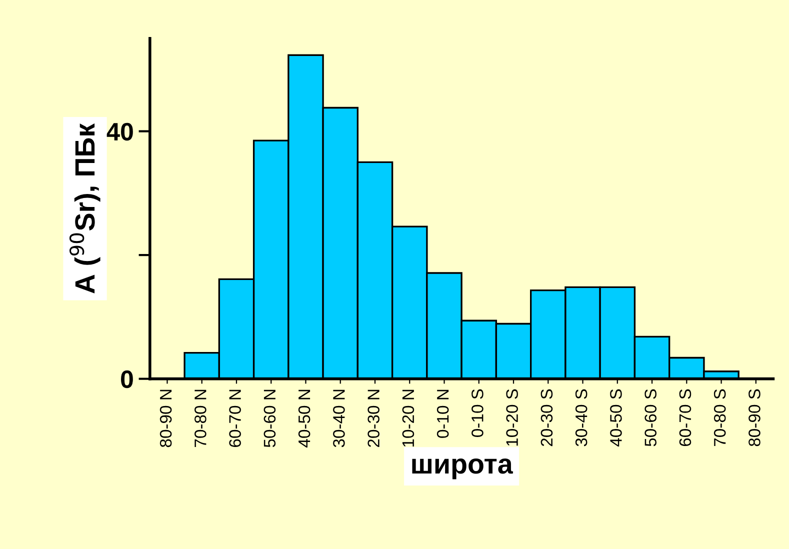 Image resolution: width=789 pixels, height=549 pixels. What do you see at coordinates (304, 419) in the screenshot?
I see `x-tick-label: 40-50 N` at bounding box center [304, 419].